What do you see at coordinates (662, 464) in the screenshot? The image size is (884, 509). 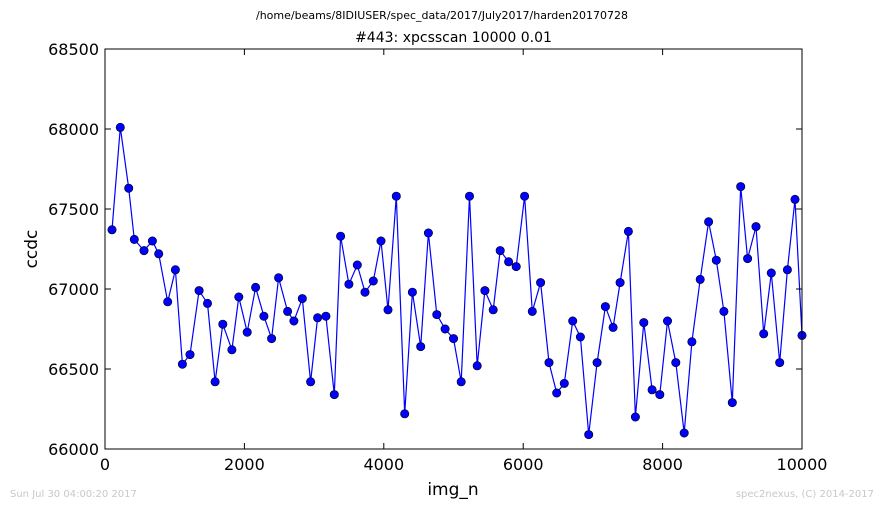 I see `x-tick-label: 8000` at bounding box center [662, 464].